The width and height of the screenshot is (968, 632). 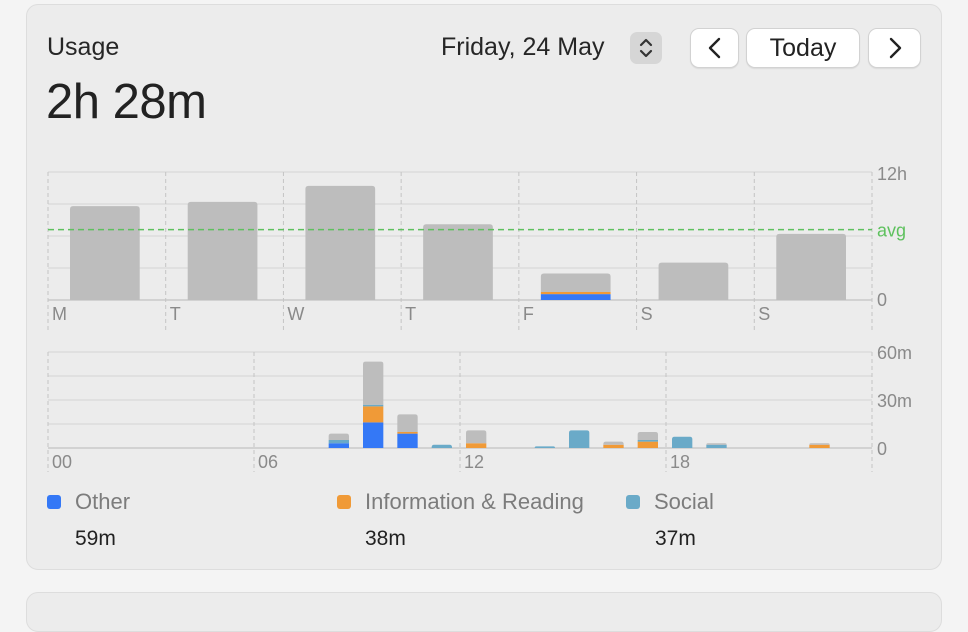 What do you see at coordinates (54, 502) in the screenshot?
I see `other-swatch` at bounding box center [54, 502].